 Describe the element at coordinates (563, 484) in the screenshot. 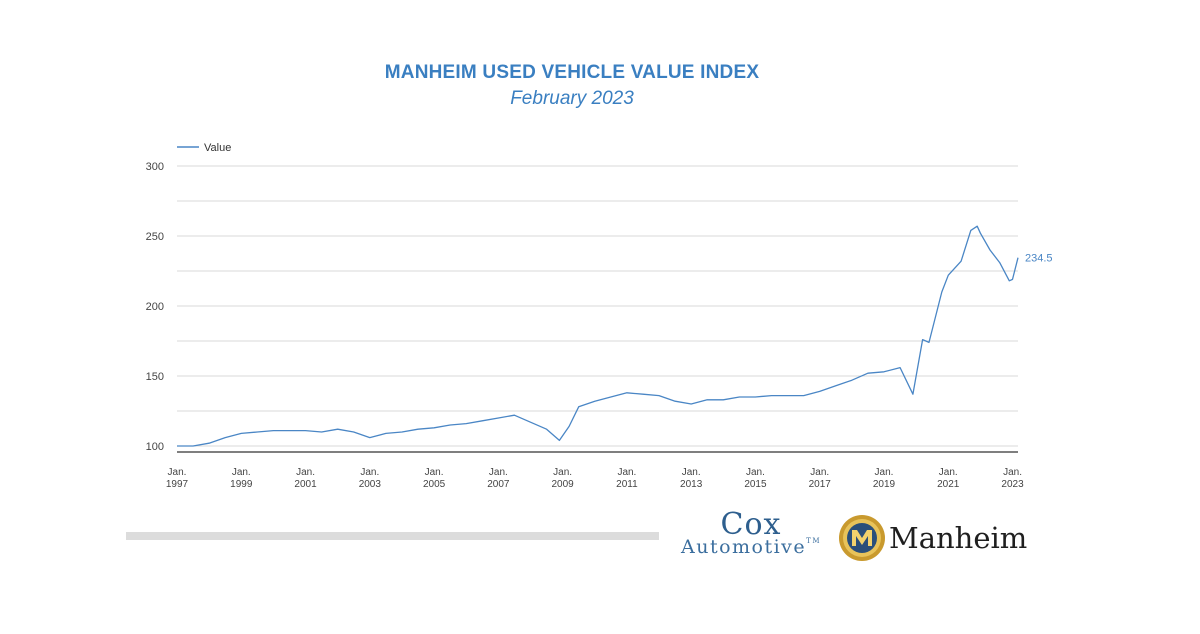

I see `x-tick-label-year: 2009` at that location.